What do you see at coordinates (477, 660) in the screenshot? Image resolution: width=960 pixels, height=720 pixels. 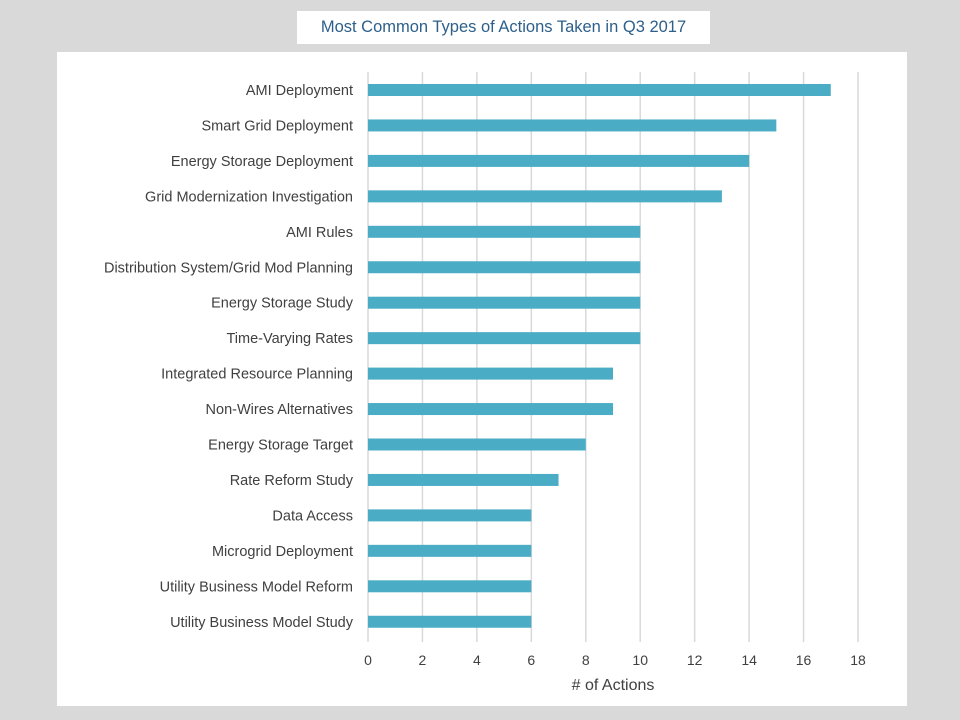 I see `x-tick-label: 4` at bounding box center [477, 660].